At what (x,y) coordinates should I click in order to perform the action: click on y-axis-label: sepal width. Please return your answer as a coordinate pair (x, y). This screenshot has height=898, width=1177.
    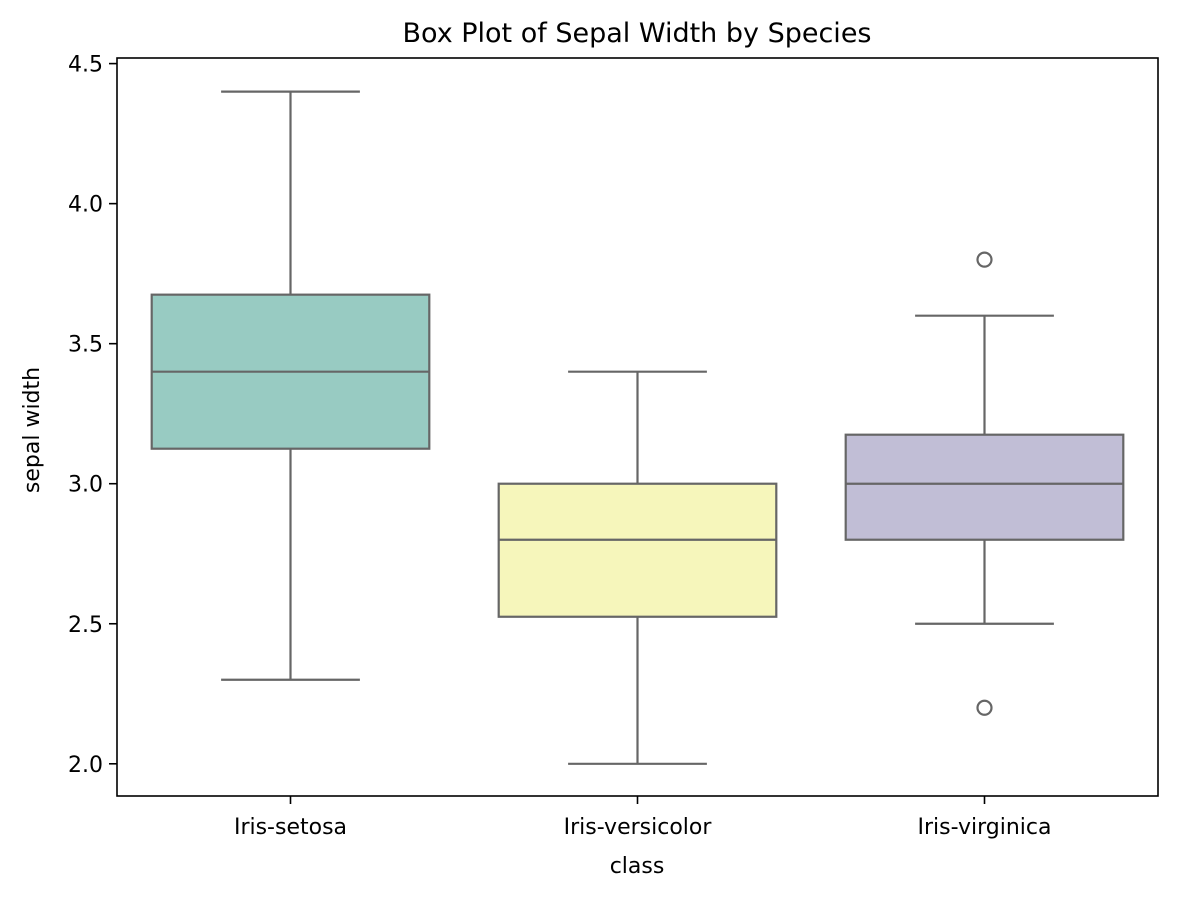
    Looking at the image, I should click on (32, 430).